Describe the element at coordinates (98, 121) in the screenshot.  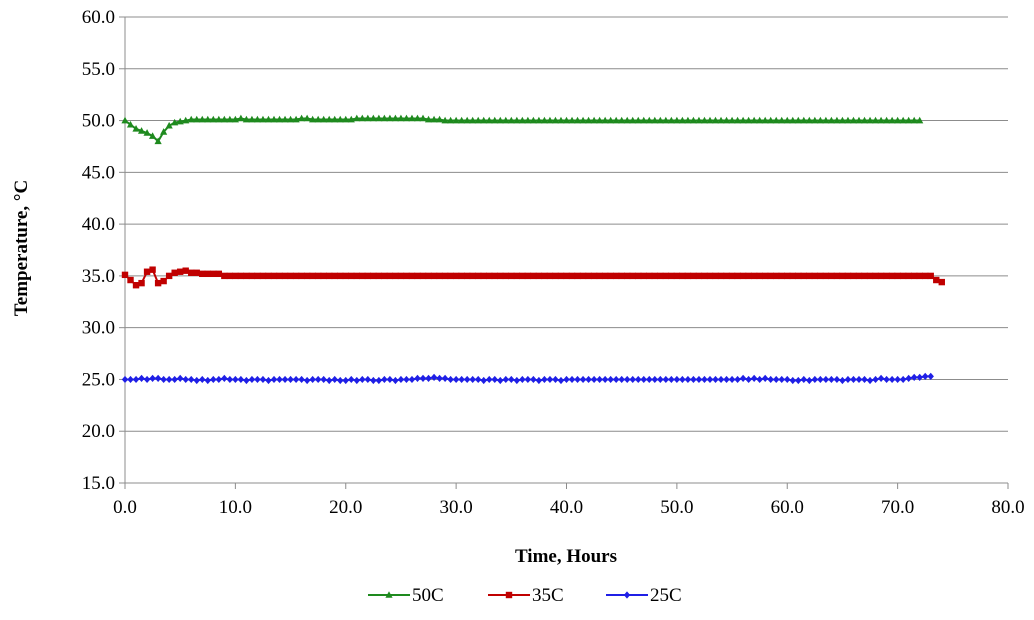
I see `y-tick-label: 50.0` at that location.